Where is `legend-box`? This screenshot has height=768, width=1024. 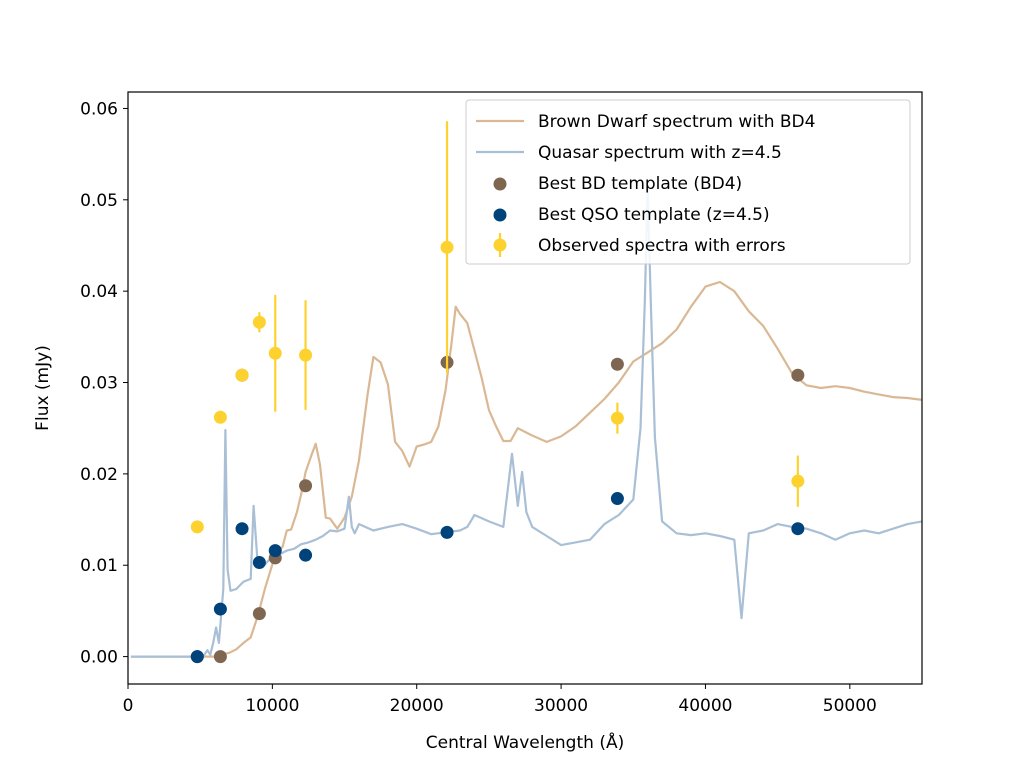
legend-box is located at coordinates (688, 182).